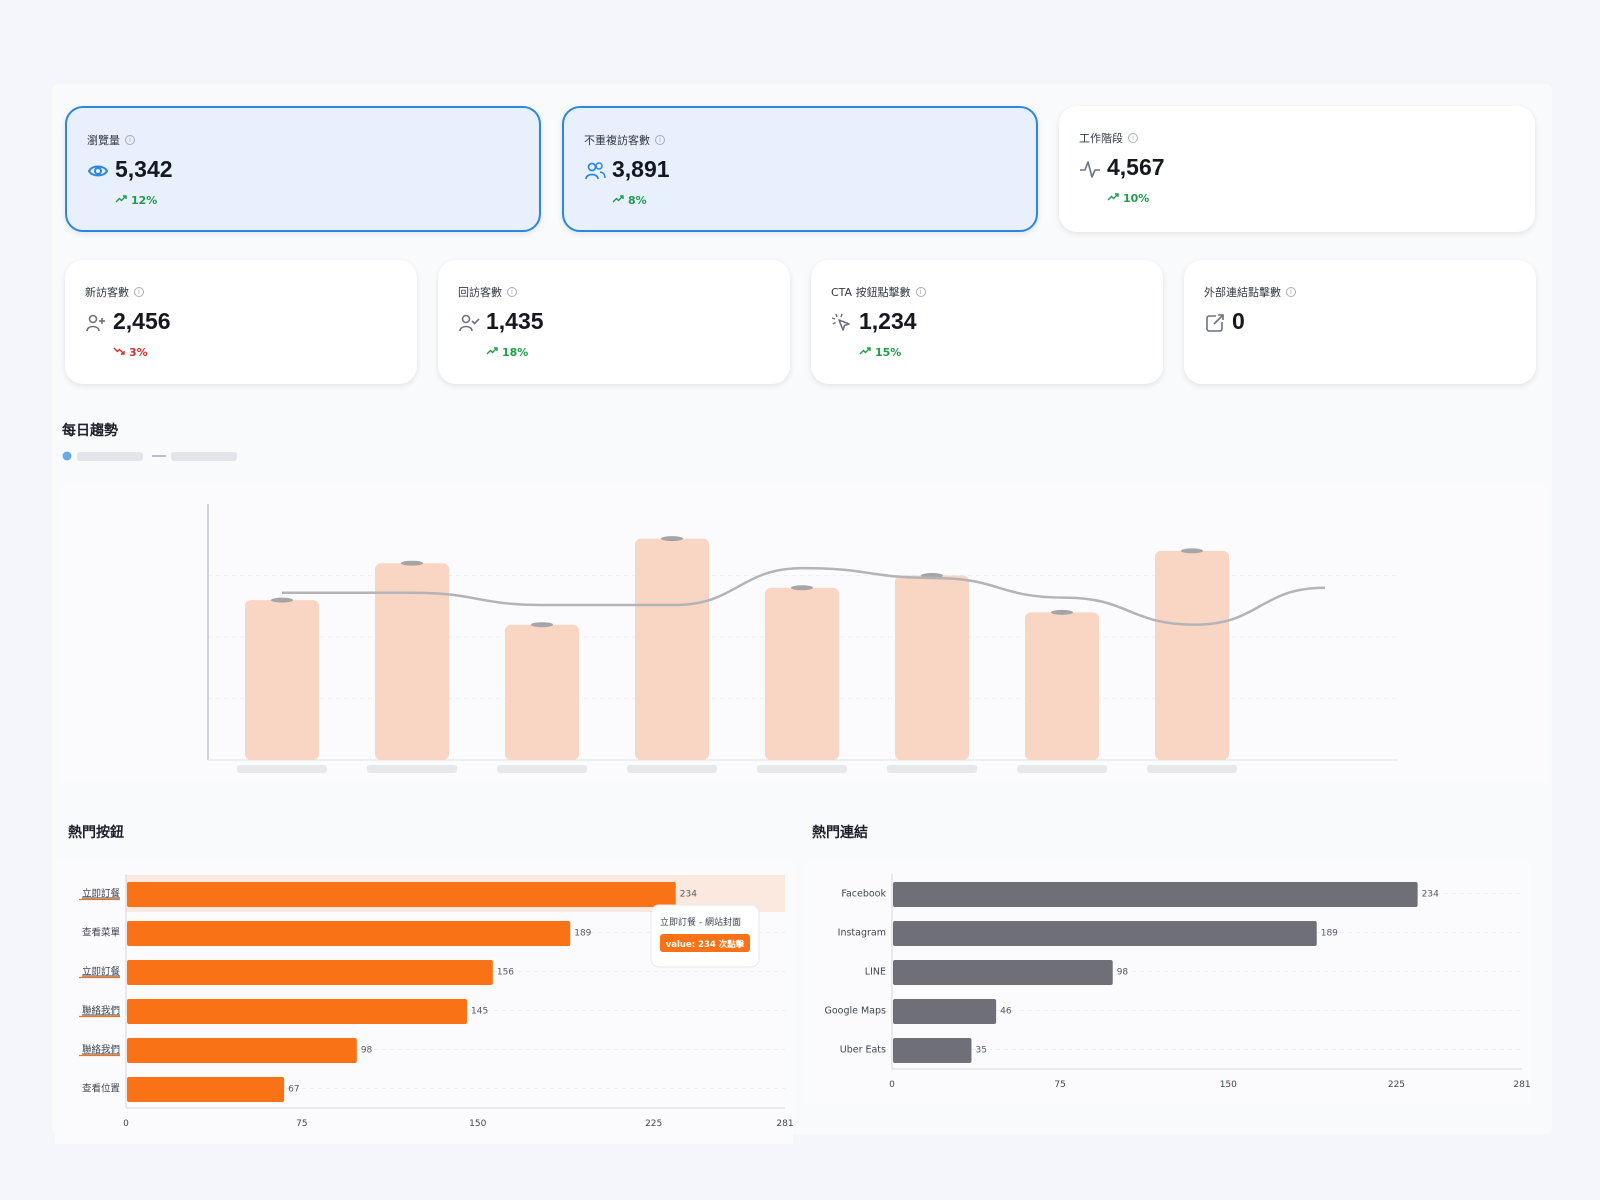  Describe the element at coordinates (855, 1011) in the screenshot. I see `category-label: Google Maps` at that location.